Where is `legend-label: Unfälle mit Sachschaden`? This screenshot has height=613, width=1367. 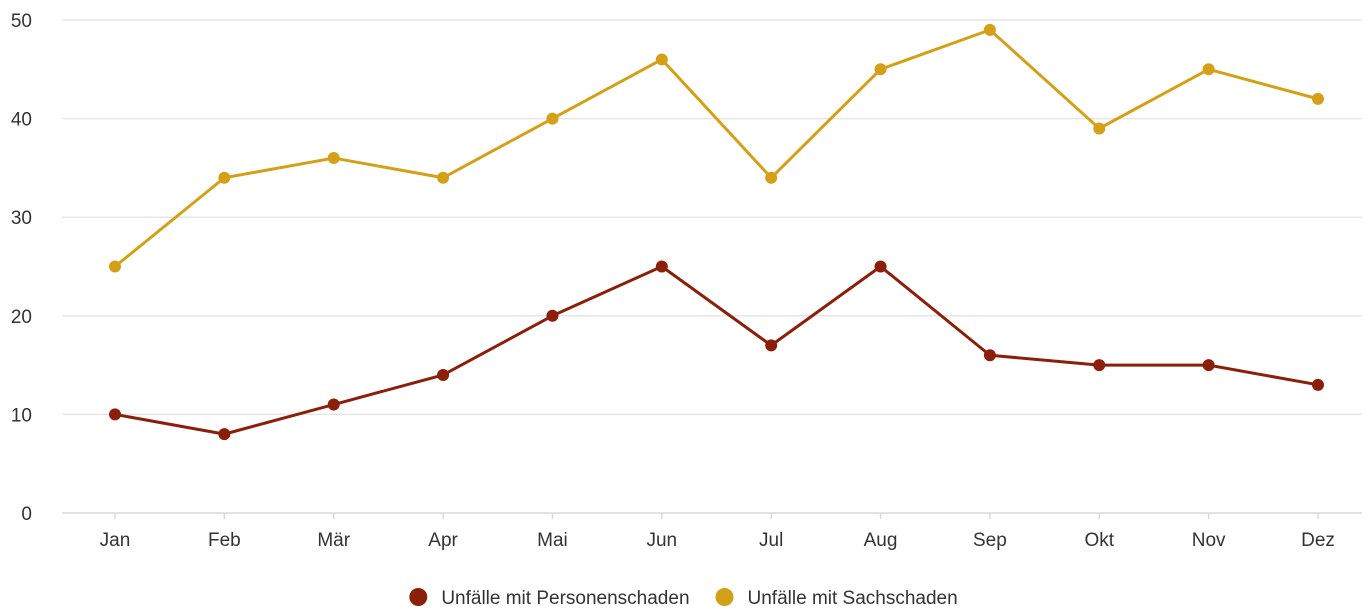 legend-label: Unfälle mit Sachschaden is located at coordinates (853, 598).